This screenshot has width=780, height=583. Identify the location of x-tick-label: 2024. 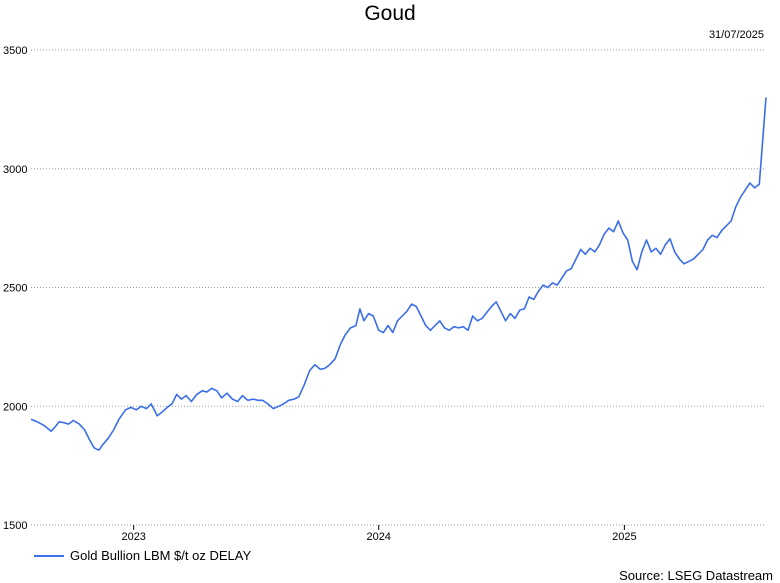
(378, 537).